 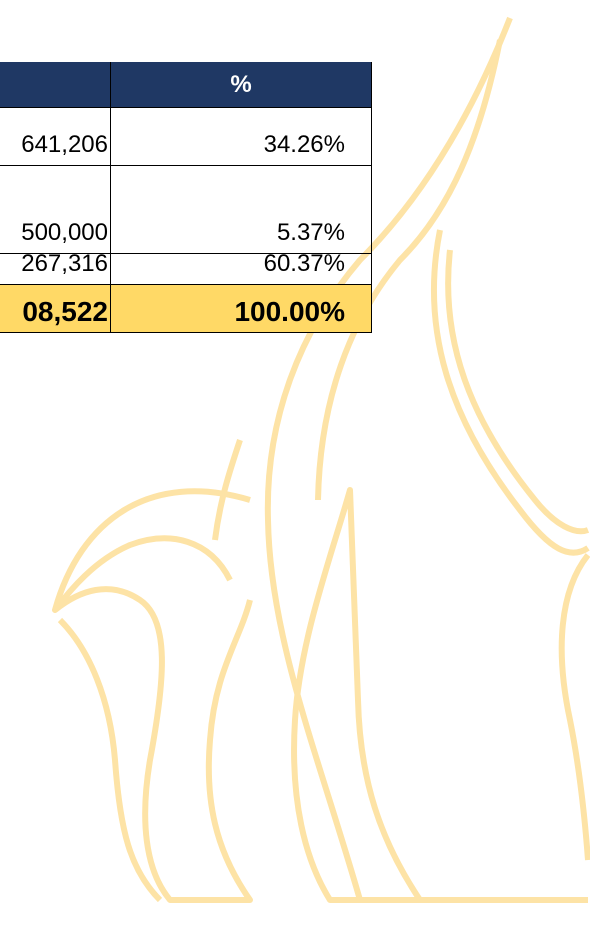 I want to click on cell: %, so click(x=241, y=84).